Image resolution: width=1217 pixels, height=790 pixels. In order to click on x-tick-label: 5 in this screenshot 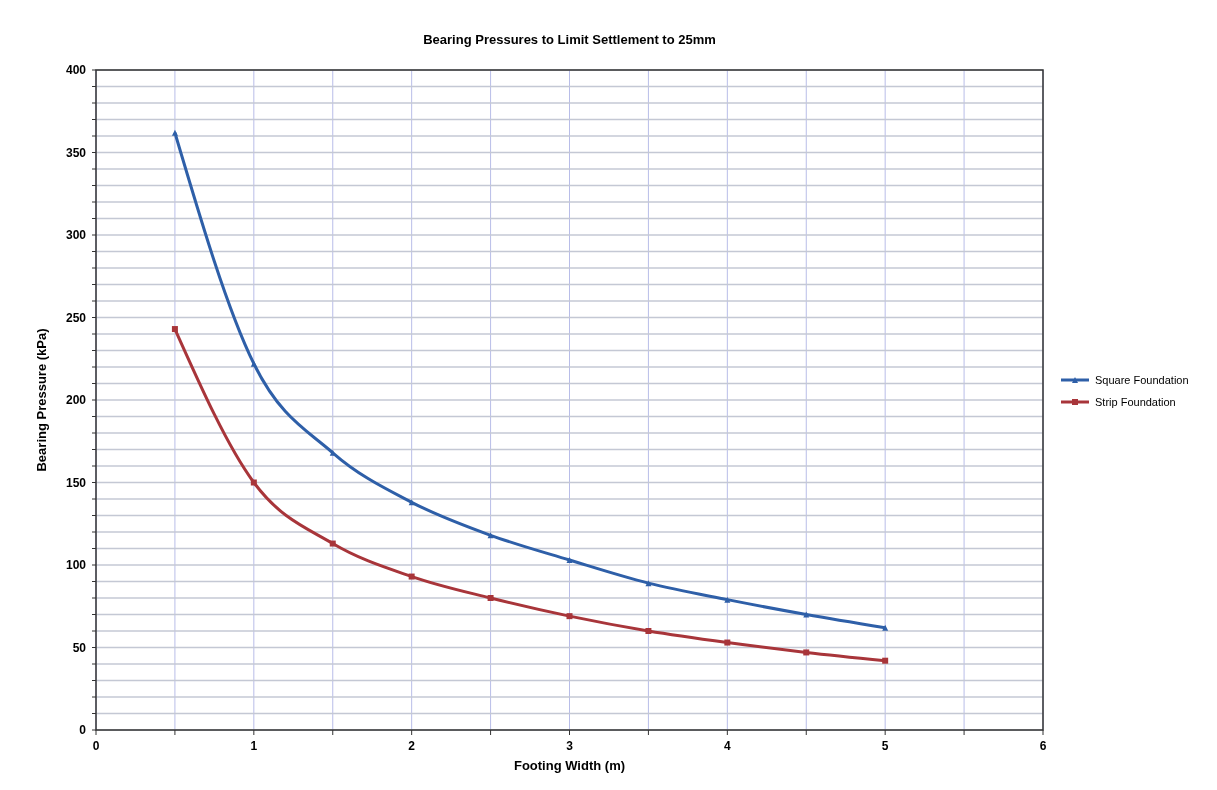, I will do `click(885, 746)`.